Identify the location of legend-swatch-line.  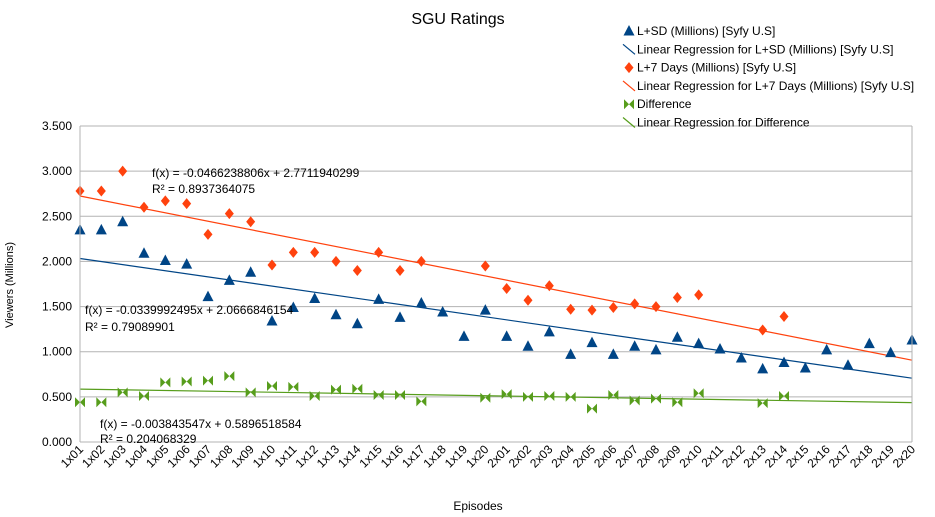
(629, 122).